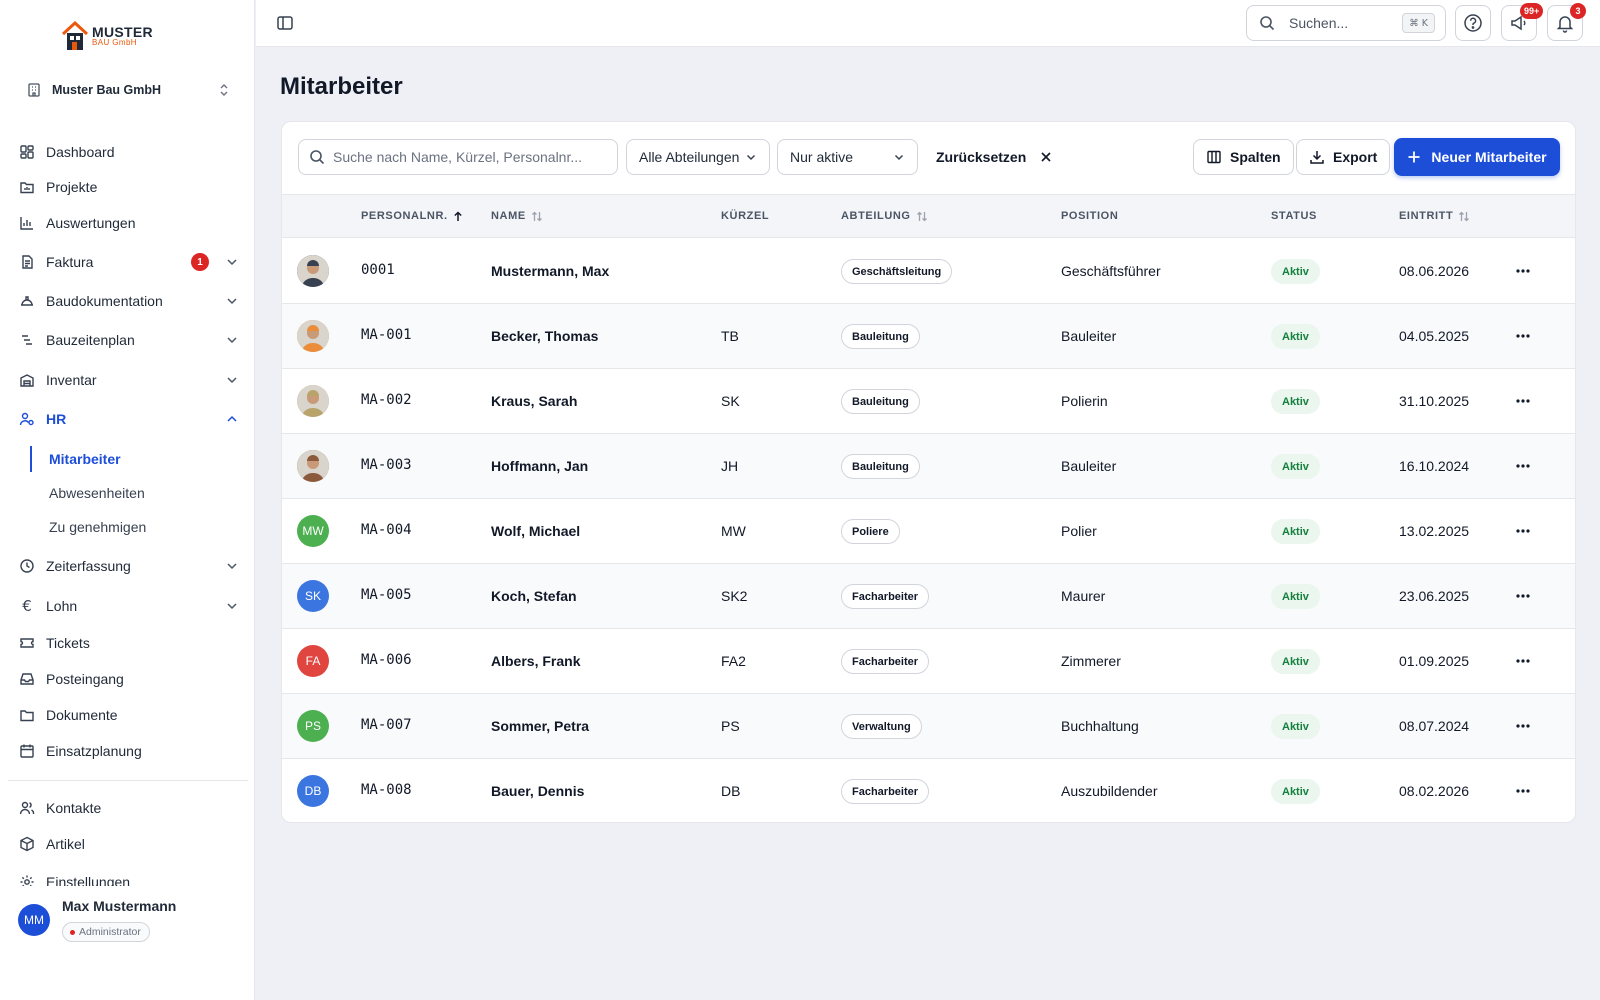  Describe the element at coordinates (27, 715) in the screenshot. I see `folder-icon` at that location.